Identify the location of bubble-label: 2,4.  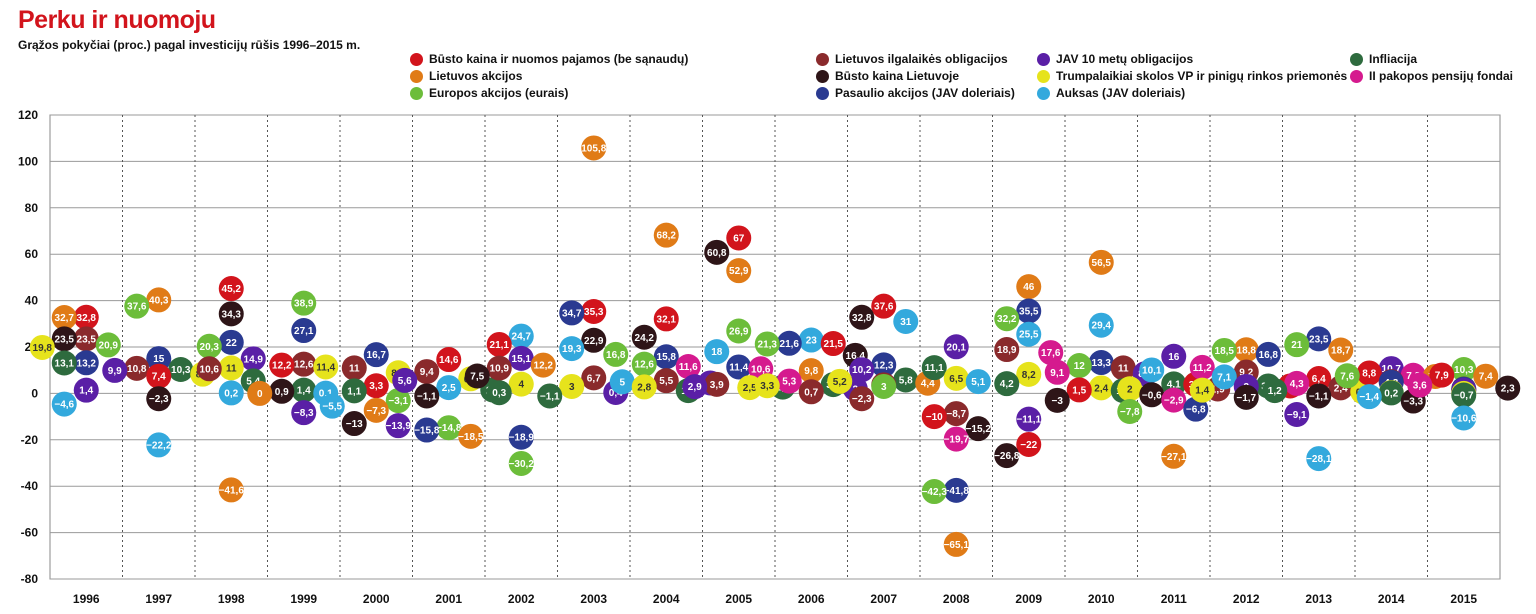
(1101, 388).